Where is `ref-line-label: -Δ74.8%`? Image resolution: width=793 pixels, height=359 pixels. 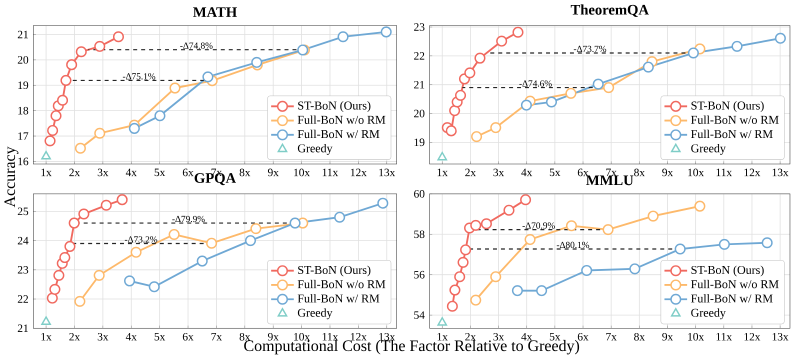 ref-line-label: -Δ74.8% is located at coordinates (196, 45).